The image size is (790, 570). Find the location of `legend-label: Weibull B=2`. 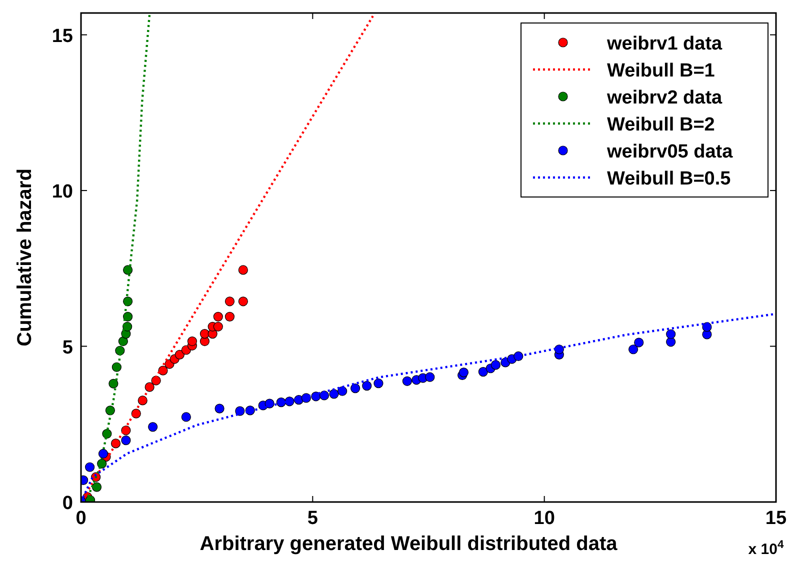

legend-label: Weibull B=2 is located at coordinates (661, 125).